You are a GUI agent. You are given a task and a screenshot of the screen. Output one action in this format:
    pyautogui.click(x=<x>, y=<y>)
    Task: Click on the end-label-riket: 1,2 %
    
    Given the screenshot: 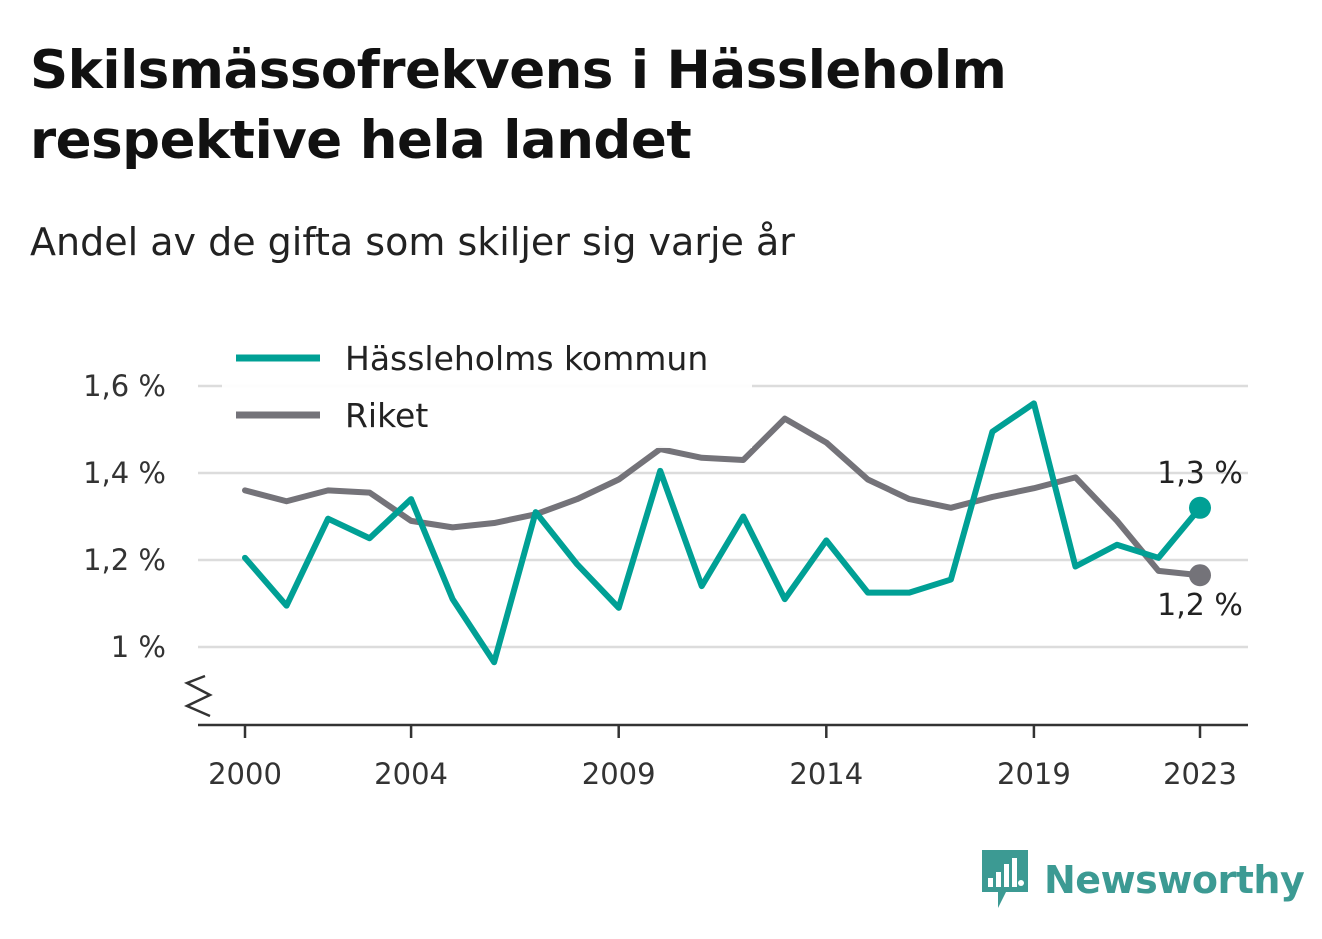 What is the action you would take?
    pyautogui.click(x=1200, y=605)
    